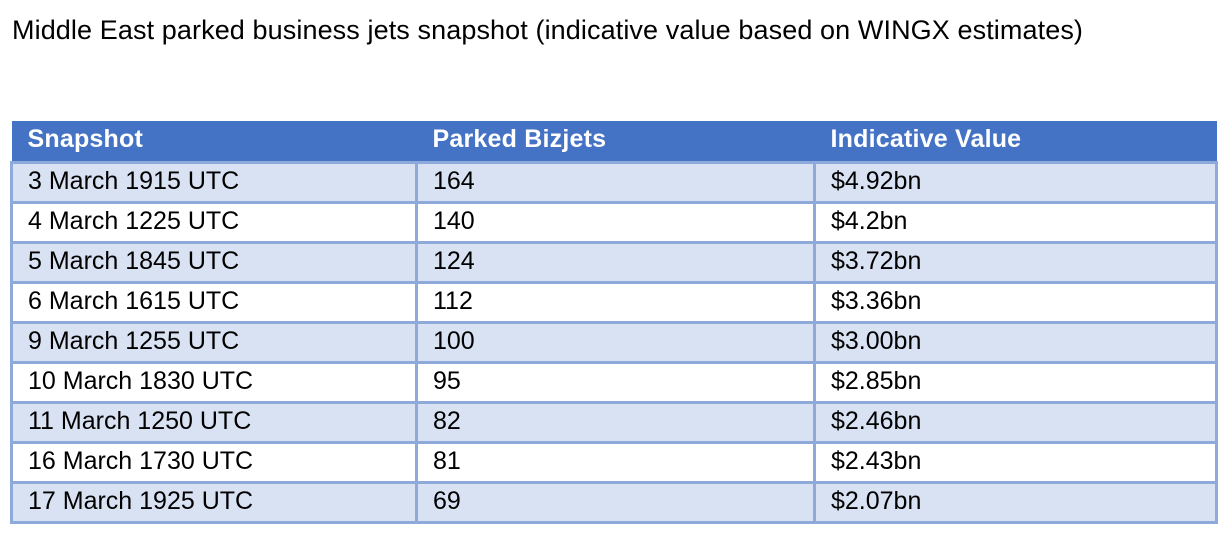  Describe the element at coordinates (214, 262) in the screenshot. I see `table-cell: 5 March 1845 UTC` at that location.